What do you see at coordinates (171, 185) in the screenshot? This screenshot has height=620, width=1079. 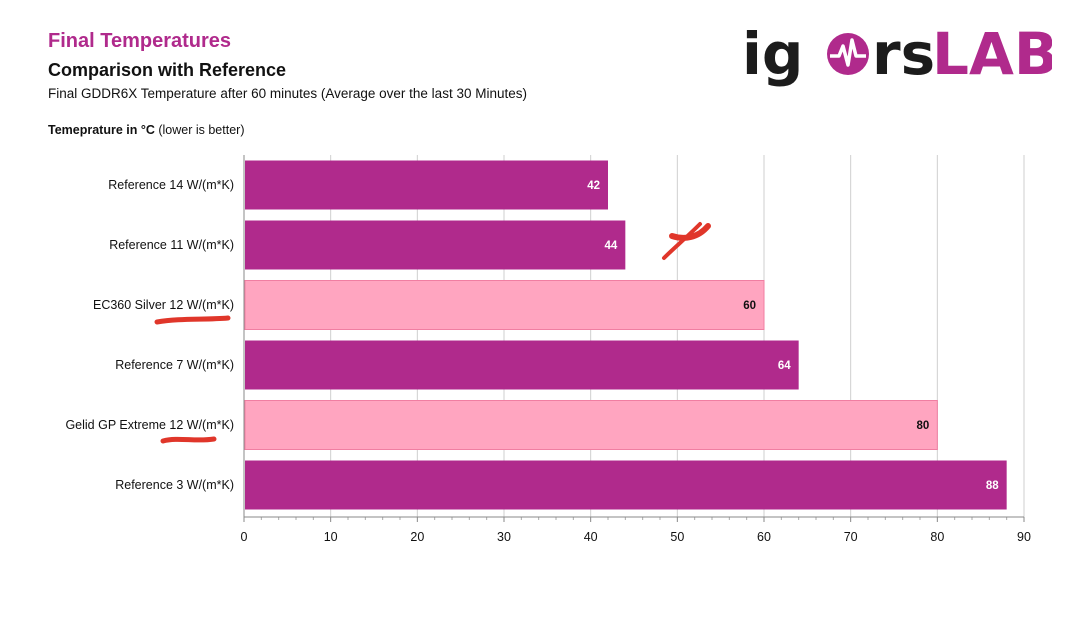 I see `category-label: Reference 14 W/(m*K)` at bounding box center [171, 185].